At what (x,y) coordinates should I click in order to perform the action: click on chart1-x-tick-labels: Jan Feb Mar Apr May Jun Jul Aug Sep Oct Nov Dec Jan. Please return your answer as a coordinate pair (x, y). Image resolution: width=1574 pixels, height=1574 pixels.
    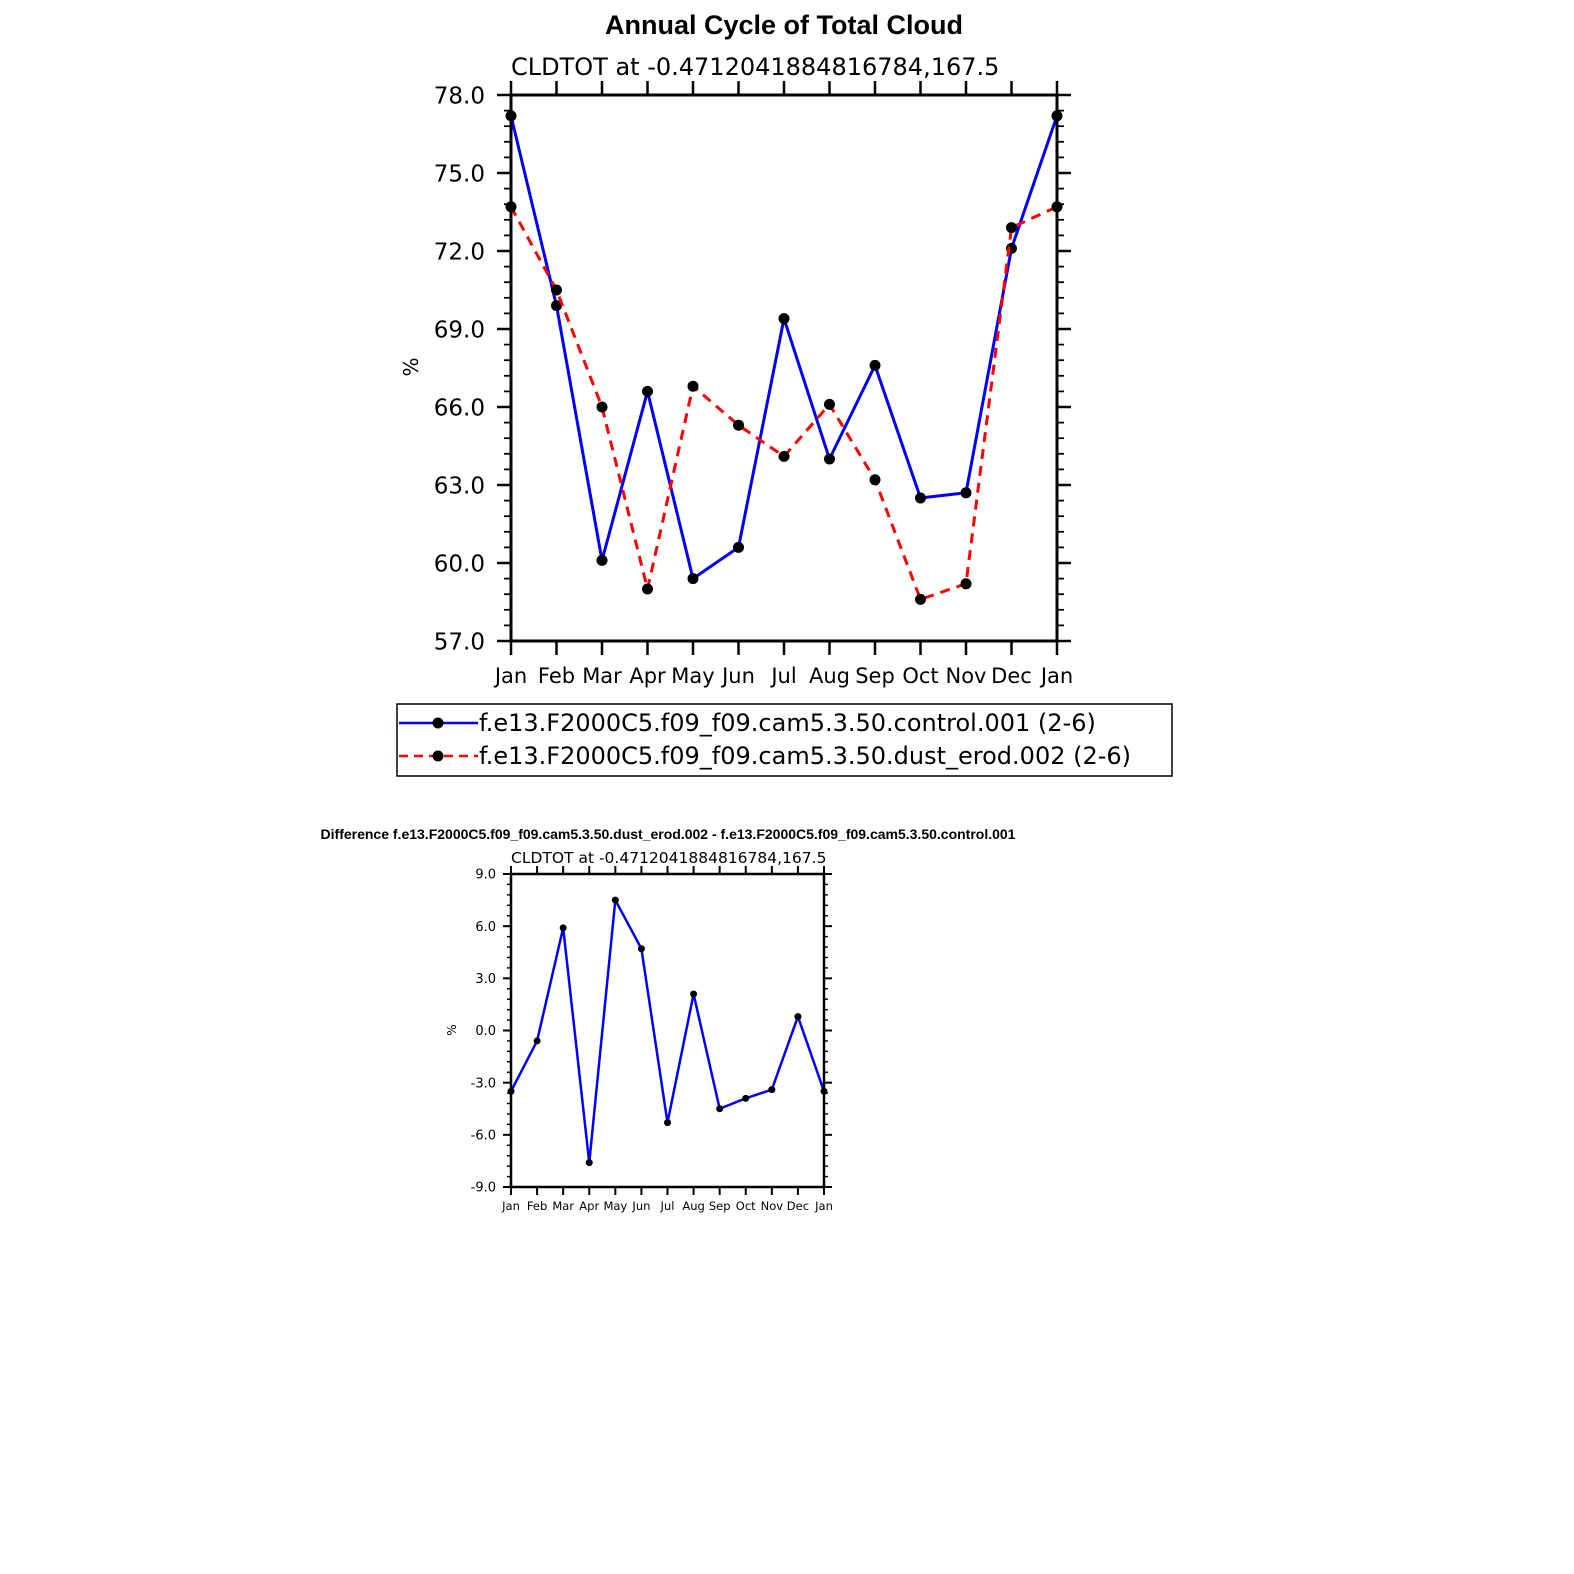
    Looking at the image, I should click on (783, 676).